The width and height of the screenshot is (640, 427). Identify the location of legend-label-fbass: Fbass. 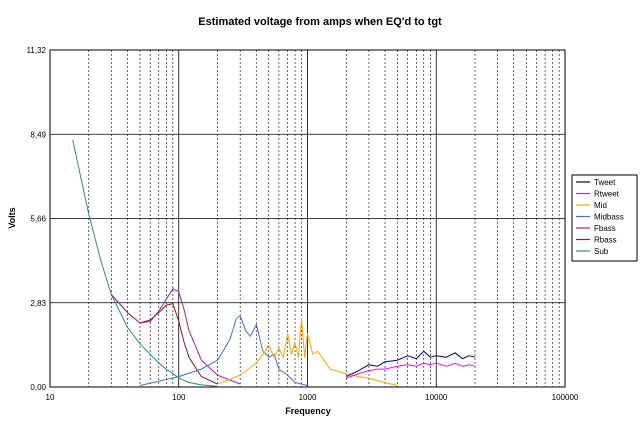
(605, 228).